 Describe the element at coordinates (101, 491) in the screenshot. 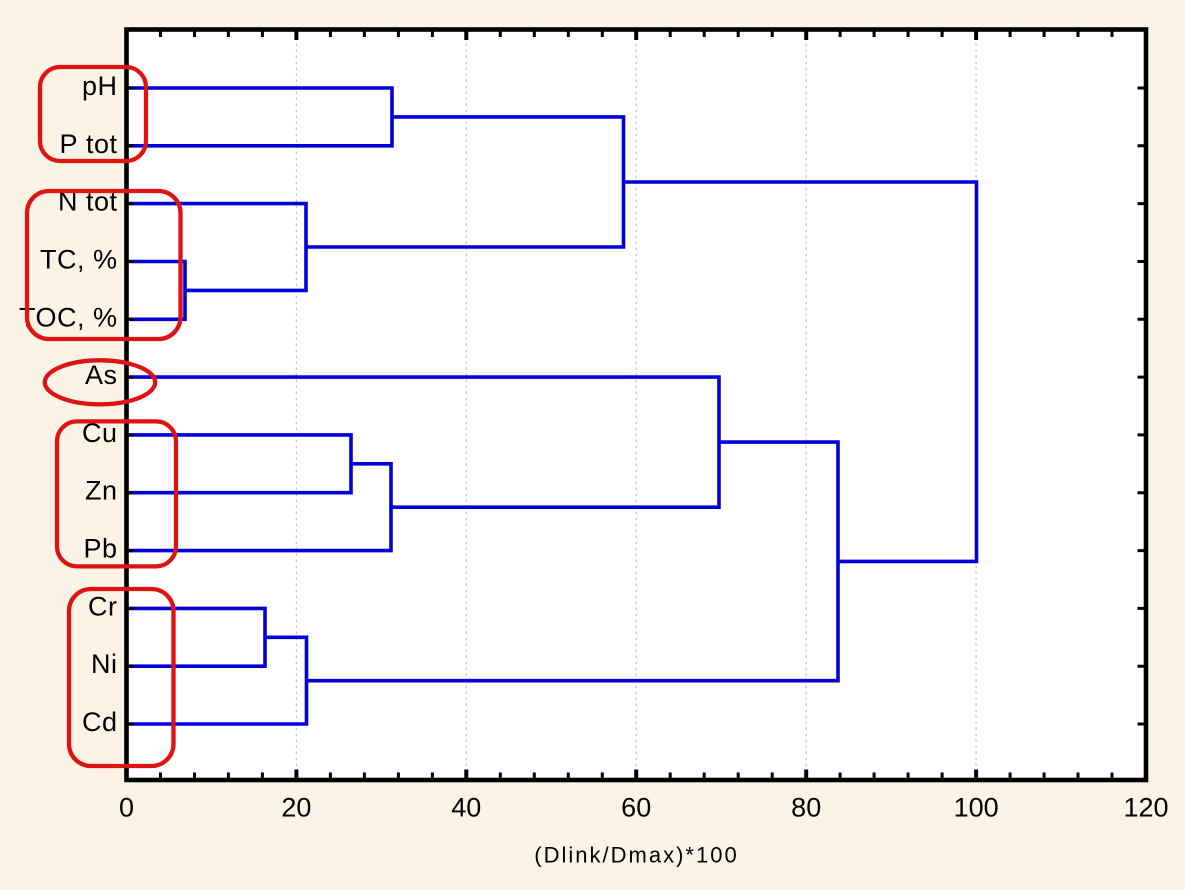

I see `svg-text: Zn` at that location.